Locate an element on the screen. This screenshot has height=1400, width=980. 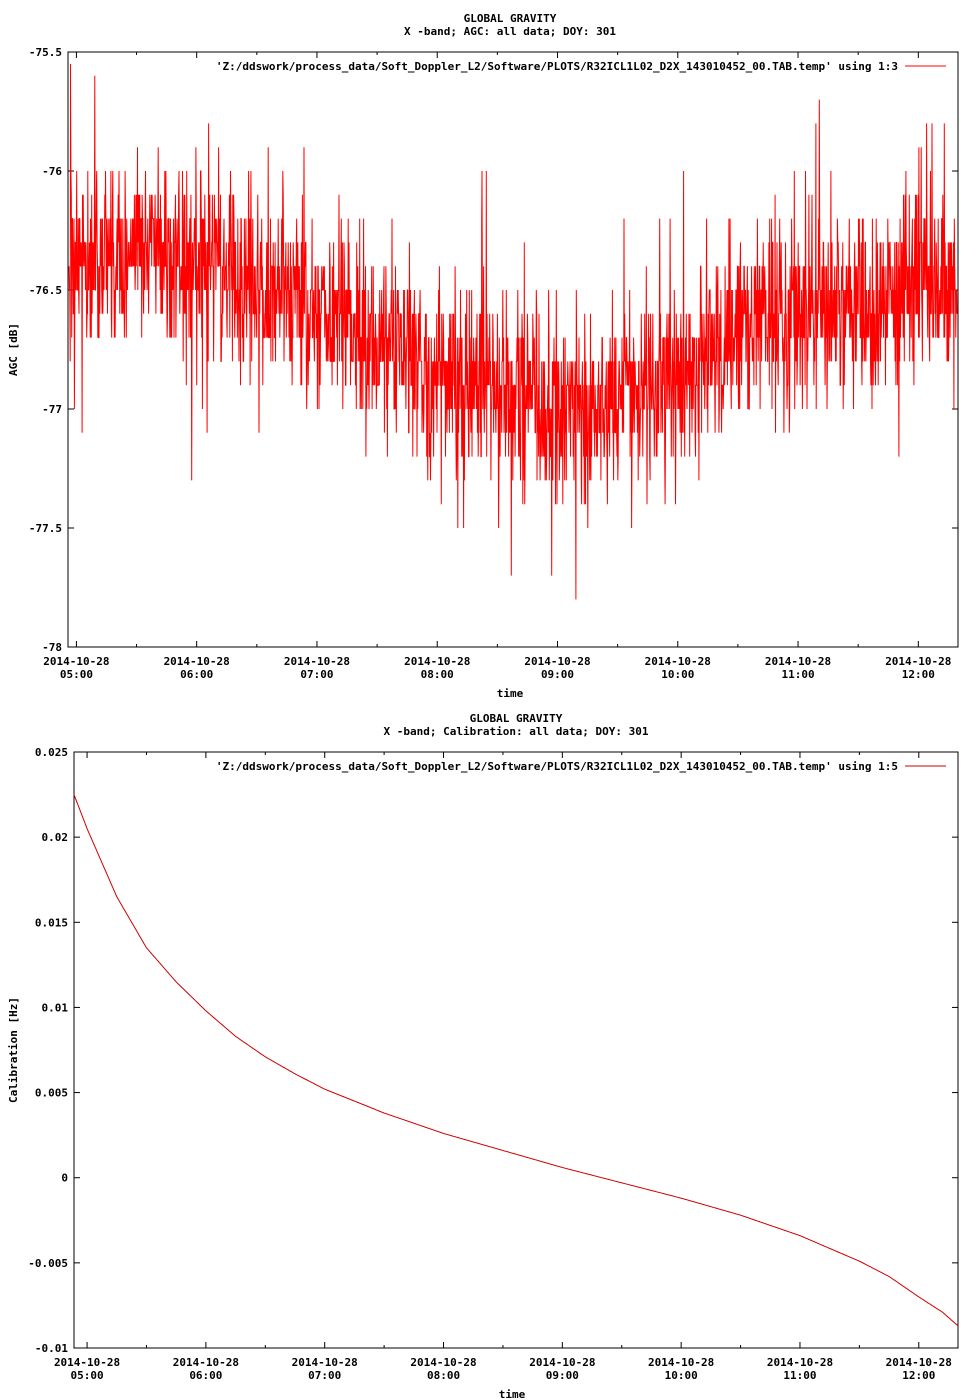
y-tick-label: 0.025 is located at coordinates (51, 752).